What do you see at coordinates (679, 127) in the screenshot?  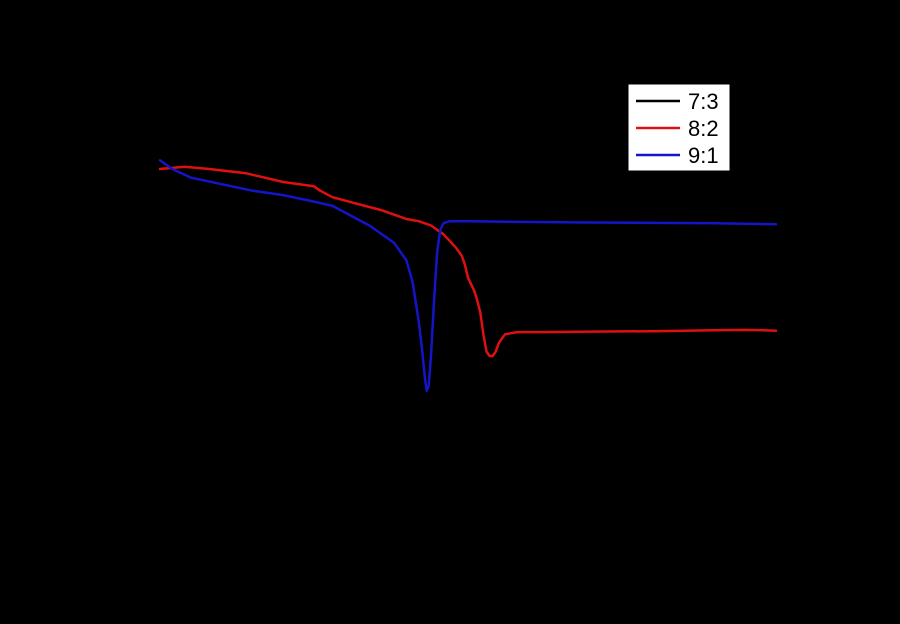 I see `legend: 7:38:29:1` at bounding box center [679, 127].